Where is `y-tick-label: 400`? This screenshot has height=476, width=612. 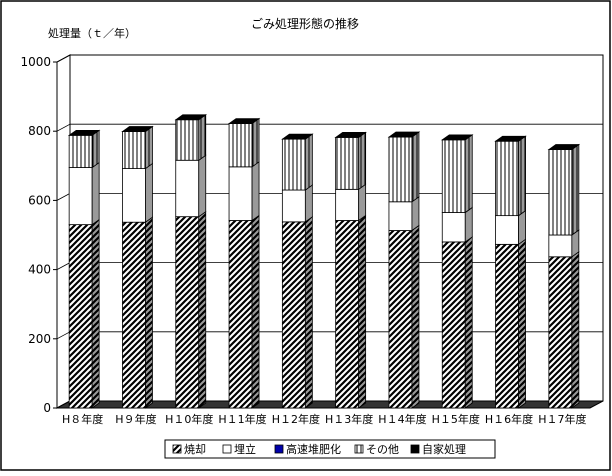 y-tick-label: 400 is located at coordinates (39, 270).